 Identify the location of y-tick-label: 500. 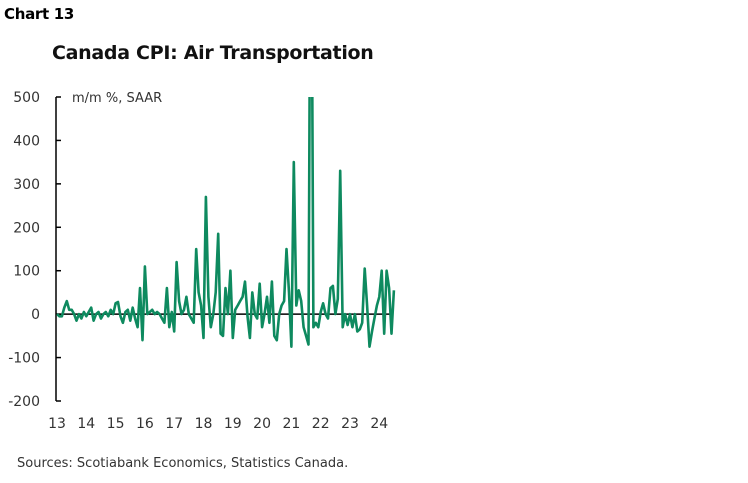
(26, 98).